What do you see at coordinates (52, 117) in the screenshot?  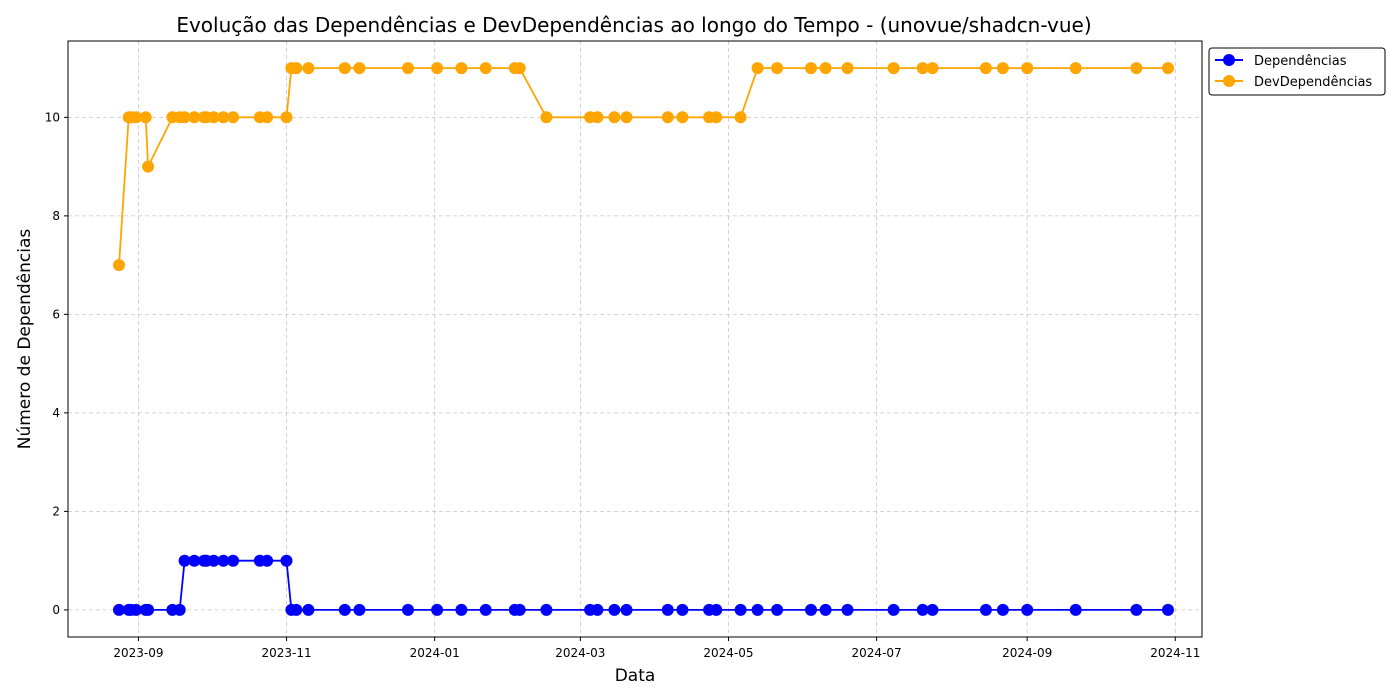 I see `y-tick-label: 10` at bounding box center [52, 117].